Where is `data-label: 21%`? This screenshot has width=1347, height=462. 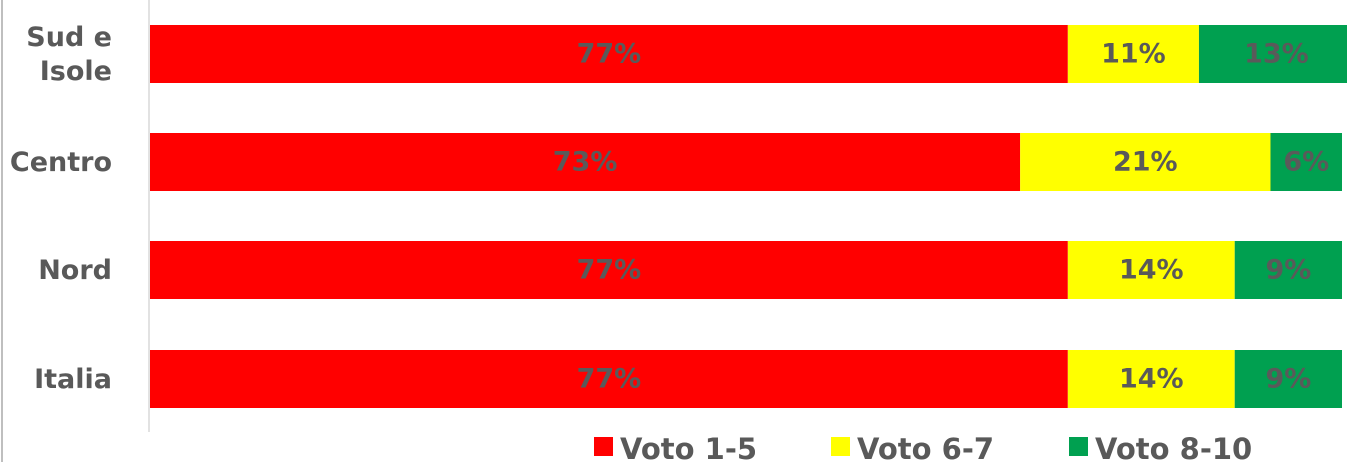 data-label: 21% is located at coordinates (1145, 162).